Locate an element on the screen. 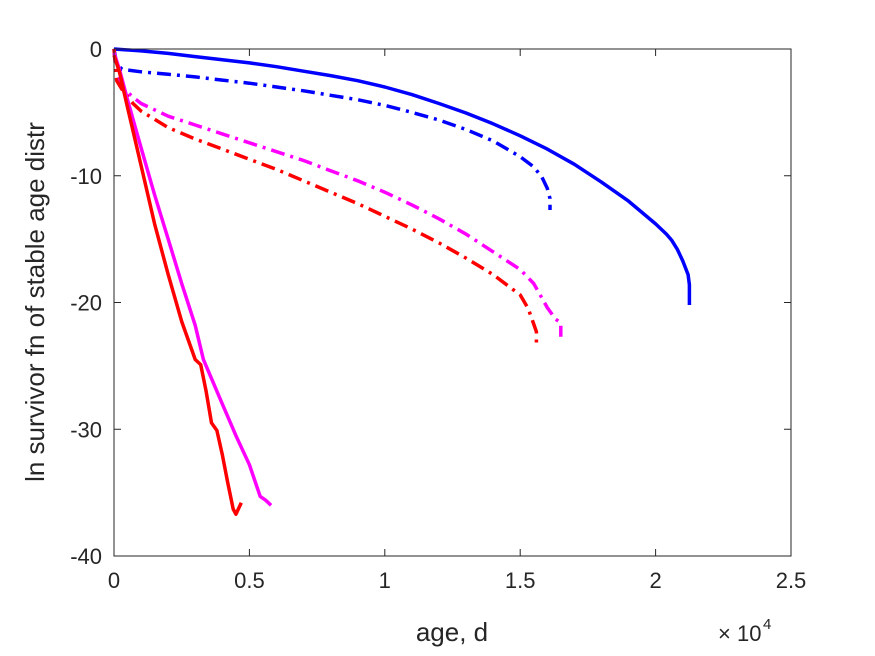 The width and height of the screenshot is (875, 656). x-tick-label: 2.5 is located at coordinates (791, 580).